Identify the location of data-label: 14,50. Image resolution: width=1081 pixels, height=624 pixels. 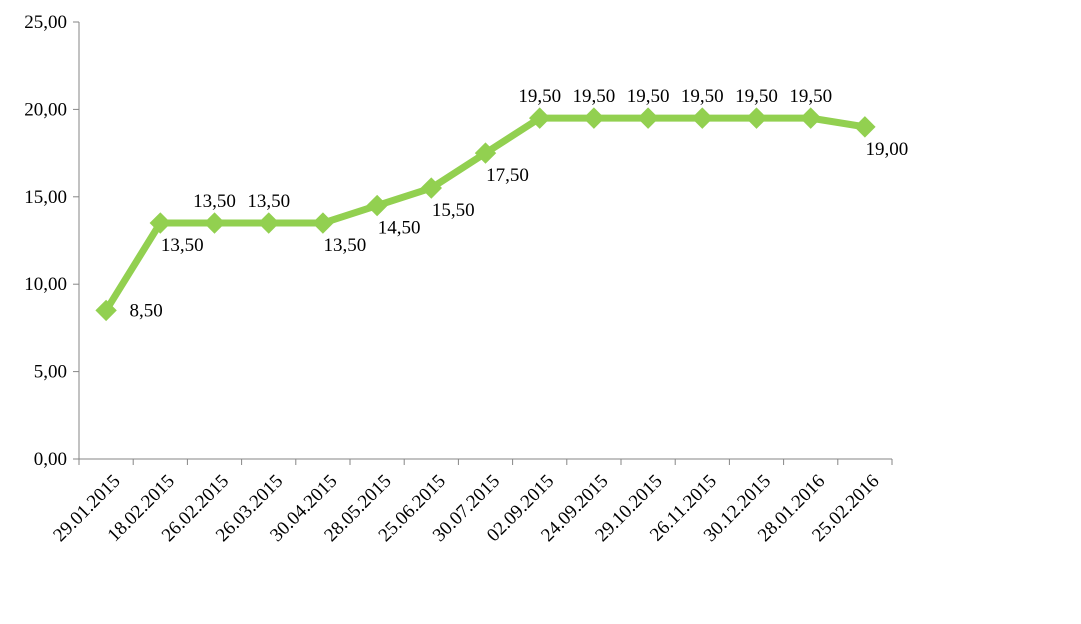
(399, 228).